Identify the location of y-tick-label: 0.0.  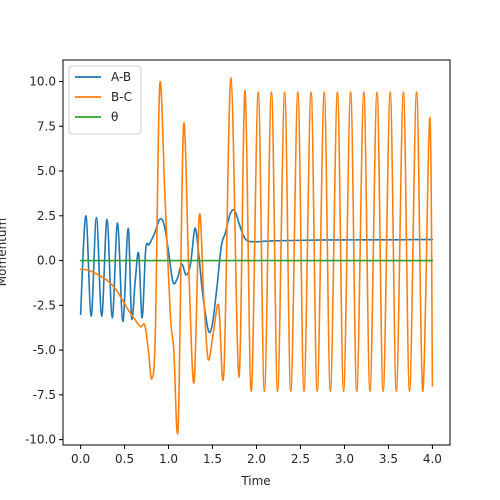
(46, 261).